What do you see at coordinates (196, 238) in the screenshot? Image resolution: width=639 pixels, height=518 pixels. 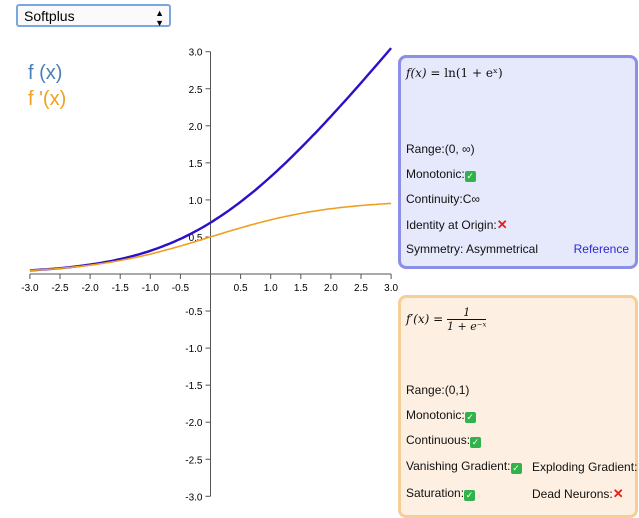 I see `y-tick-label: 0.5` at bounding box center [196, 238].